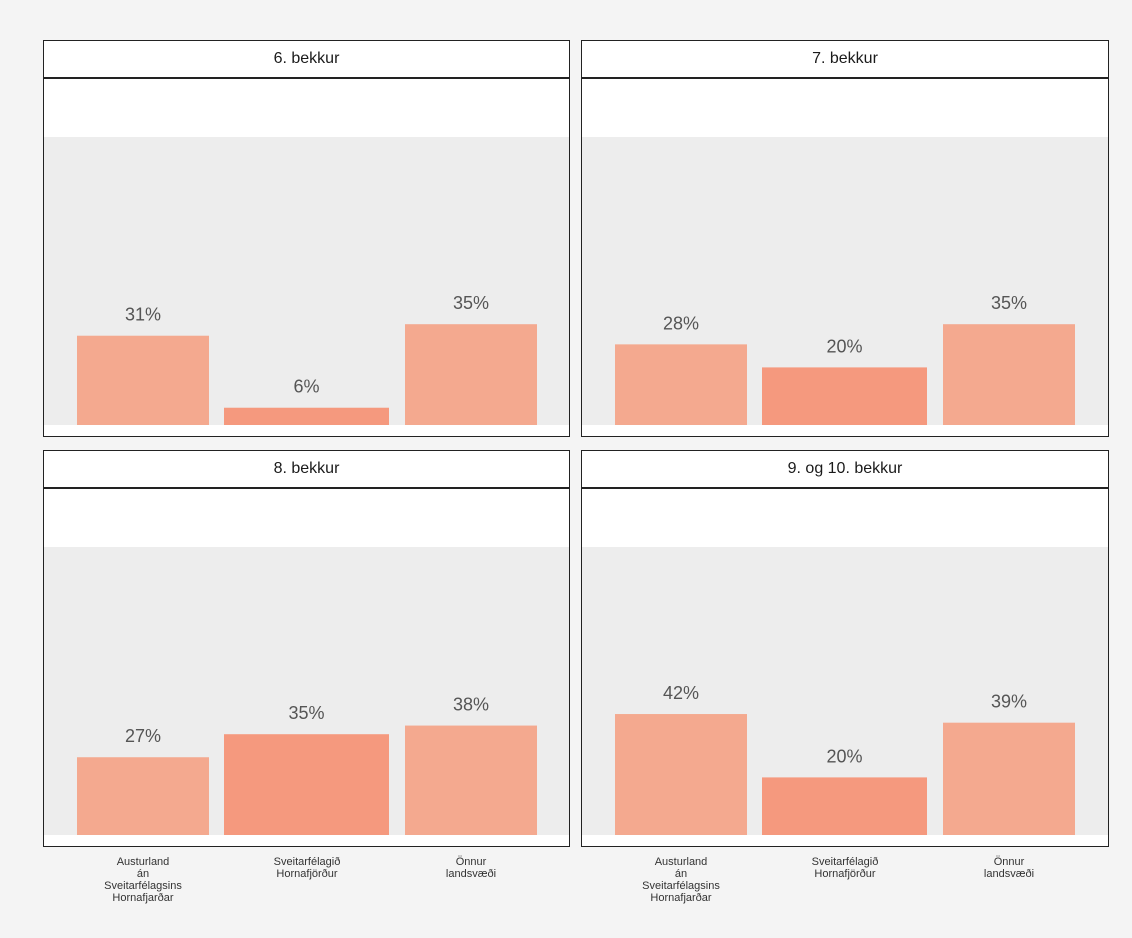 This screenshot has width=1132, height=938. Describe the element at coordinates (845, 281) in the screenshot. I see `plot-svg: 28% 20% 35%` at that location.